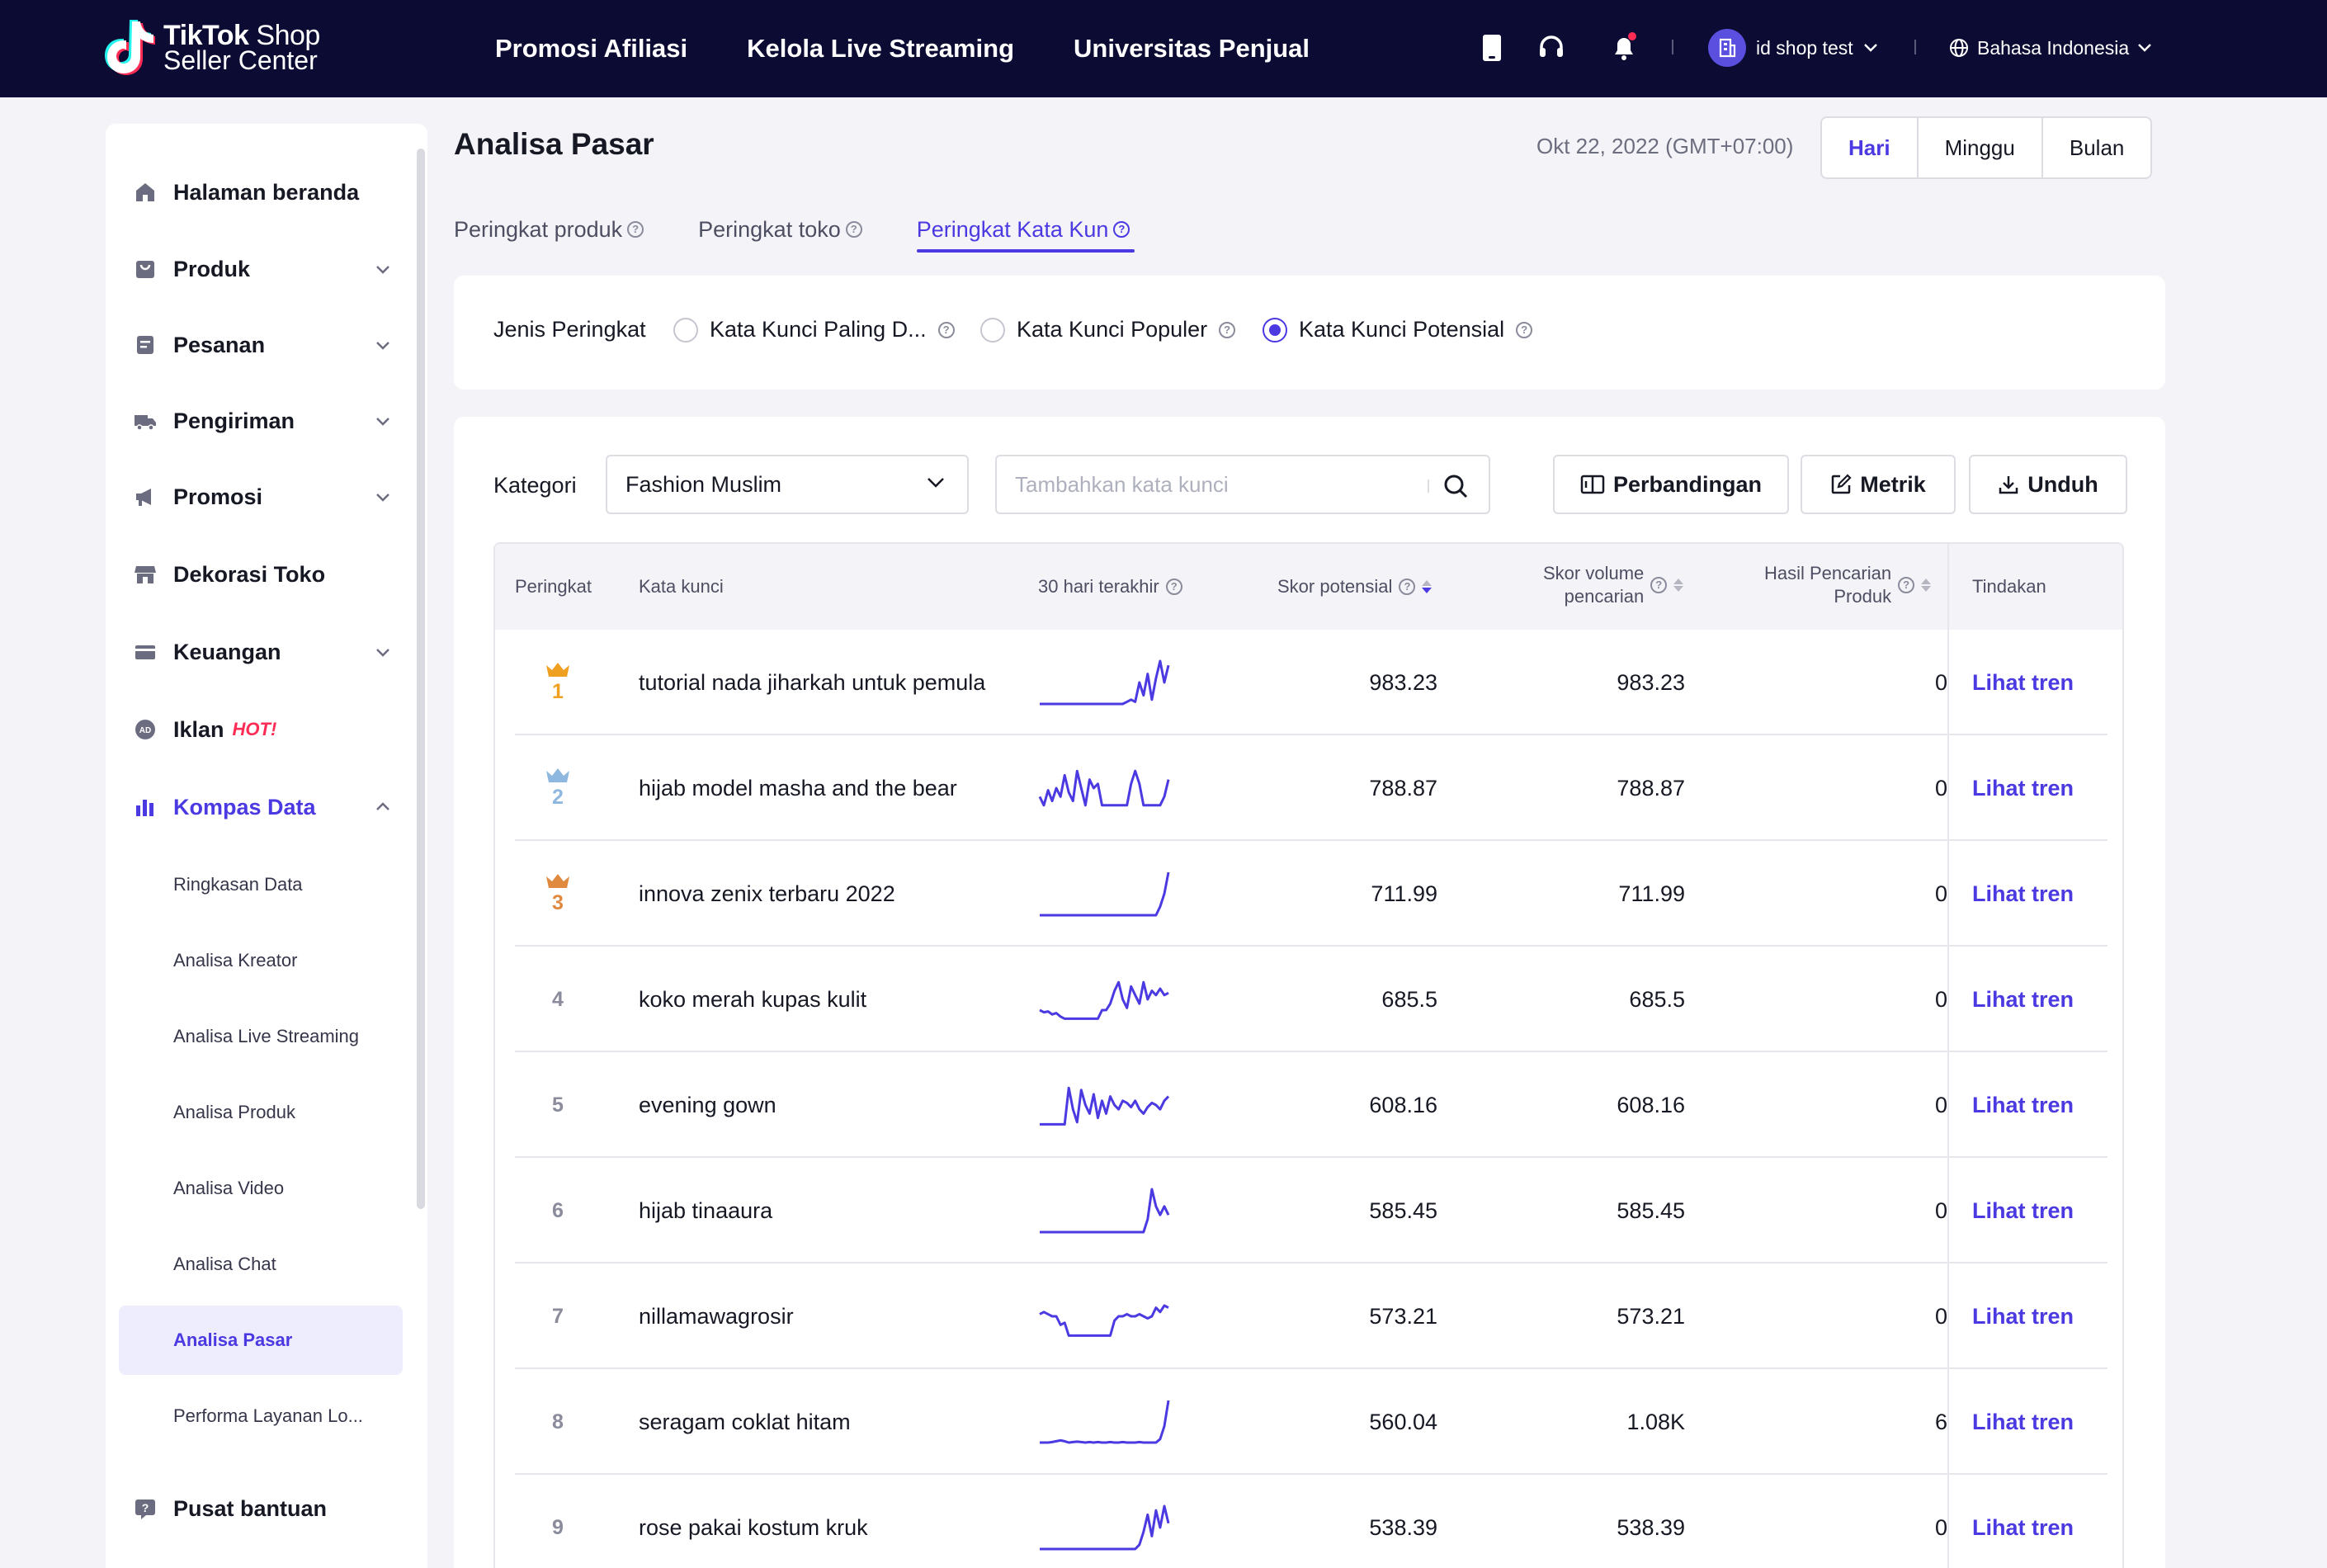 Image resolution: width=2327 pixels, height=1568 pixels. I want to click on rank-number: 8, so click(558, 1421).